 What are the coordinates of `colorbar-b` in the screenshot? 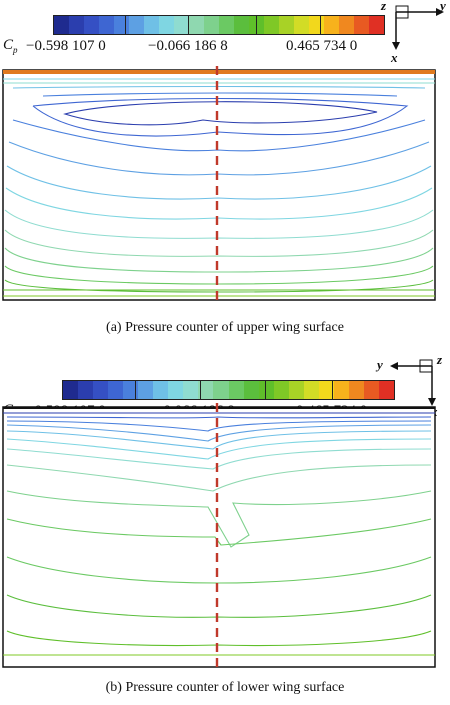 It's located at (228, 390).